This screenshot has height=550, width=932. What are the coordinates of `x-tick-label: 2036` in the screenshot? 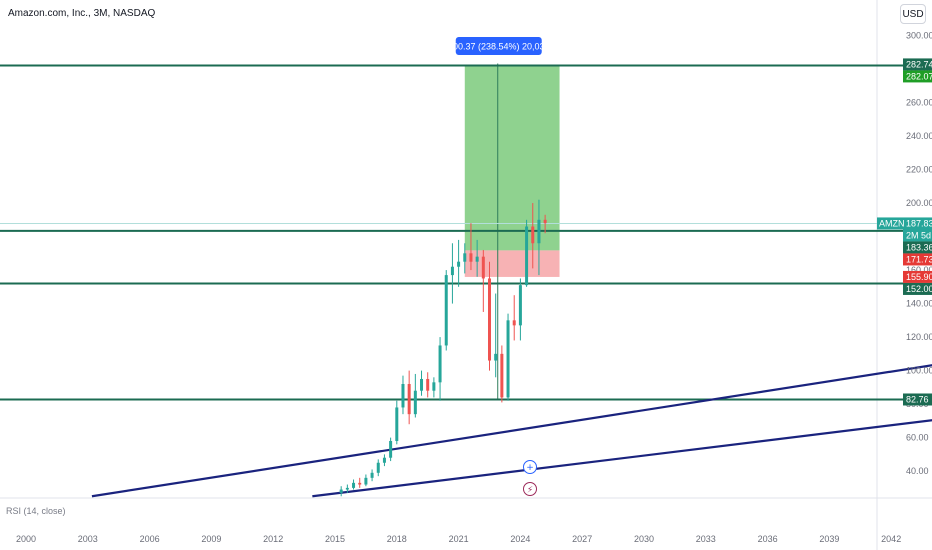 It's located at (768, 539).